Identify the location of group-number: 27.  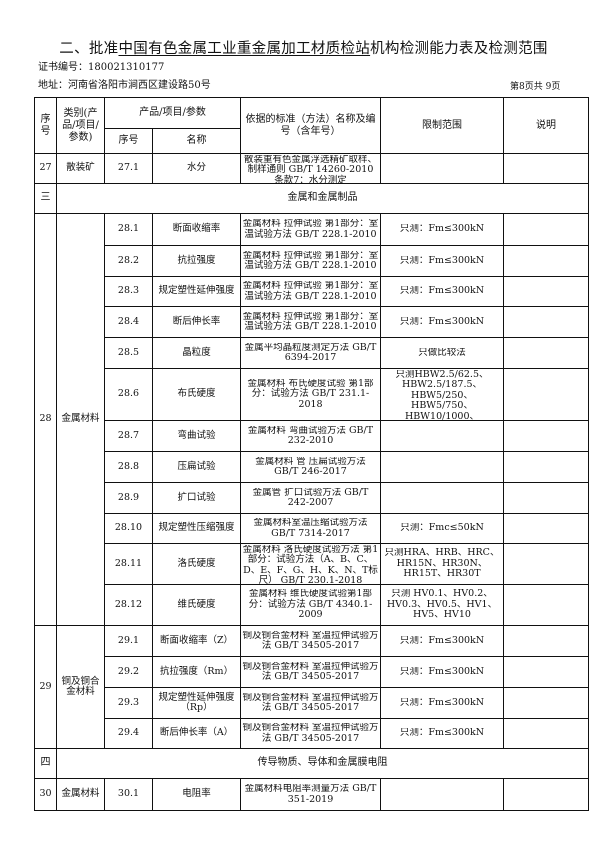
(45, 168).